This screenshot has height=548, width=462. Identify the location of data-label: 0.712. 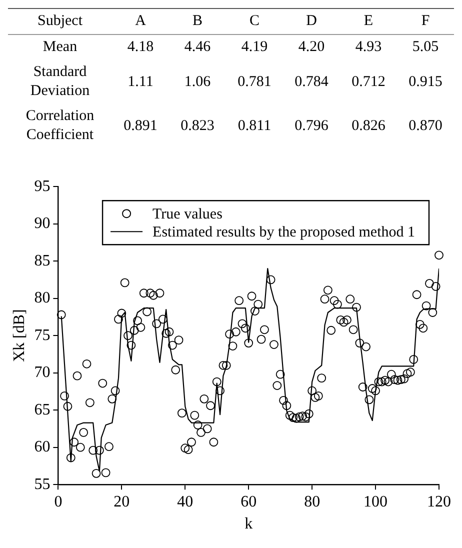
(368, 82).